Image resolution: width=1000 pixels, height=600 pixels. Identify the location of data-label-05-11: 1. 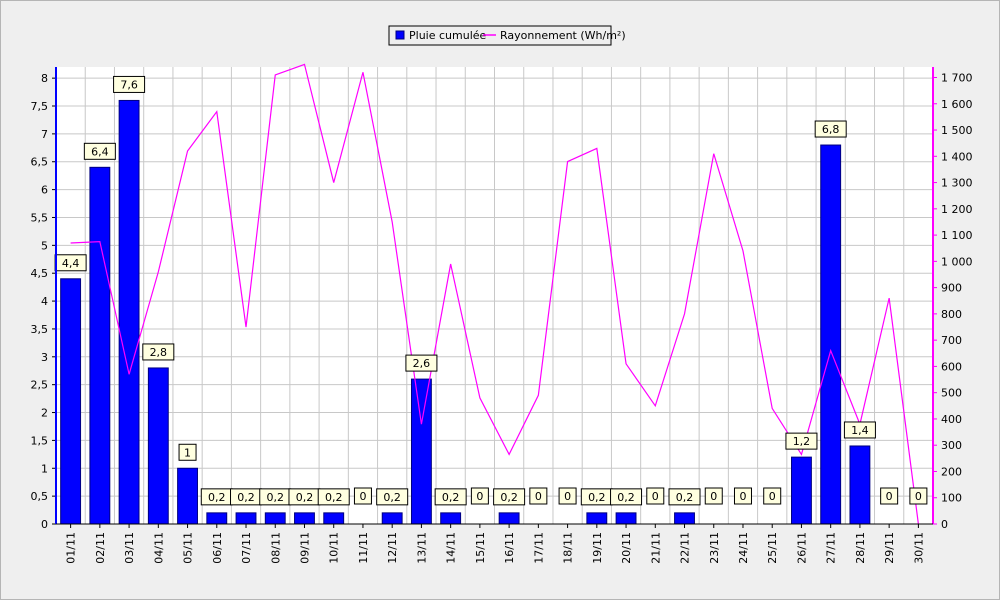
(187, 452).